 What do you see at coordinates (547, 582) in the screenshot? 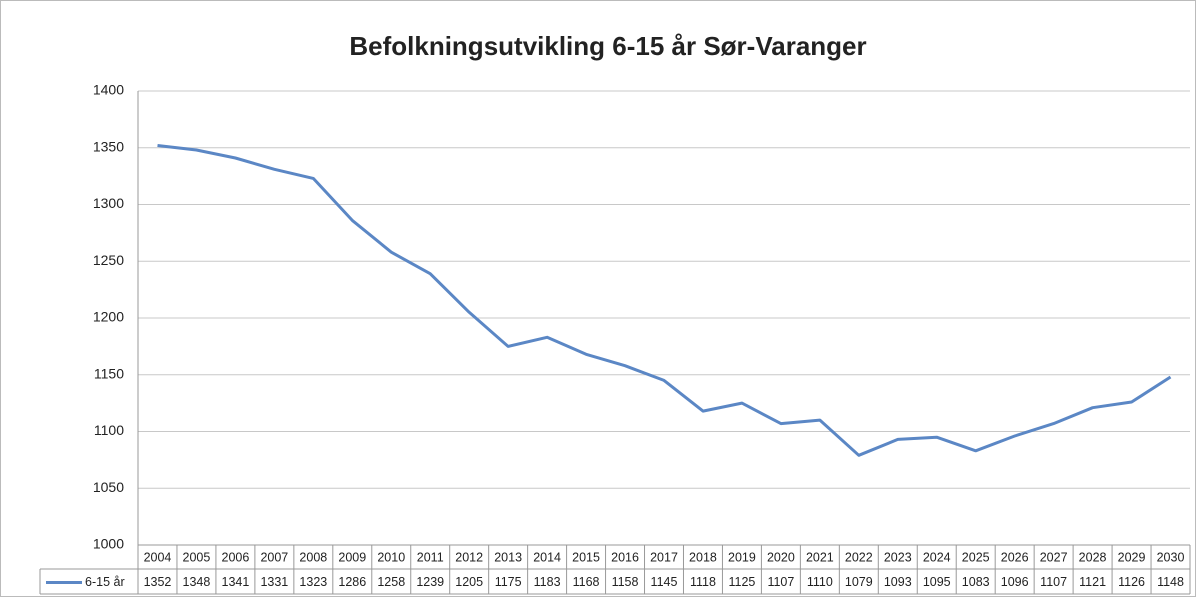
I see `table-value: 1183` at bounding box center [547, 582].